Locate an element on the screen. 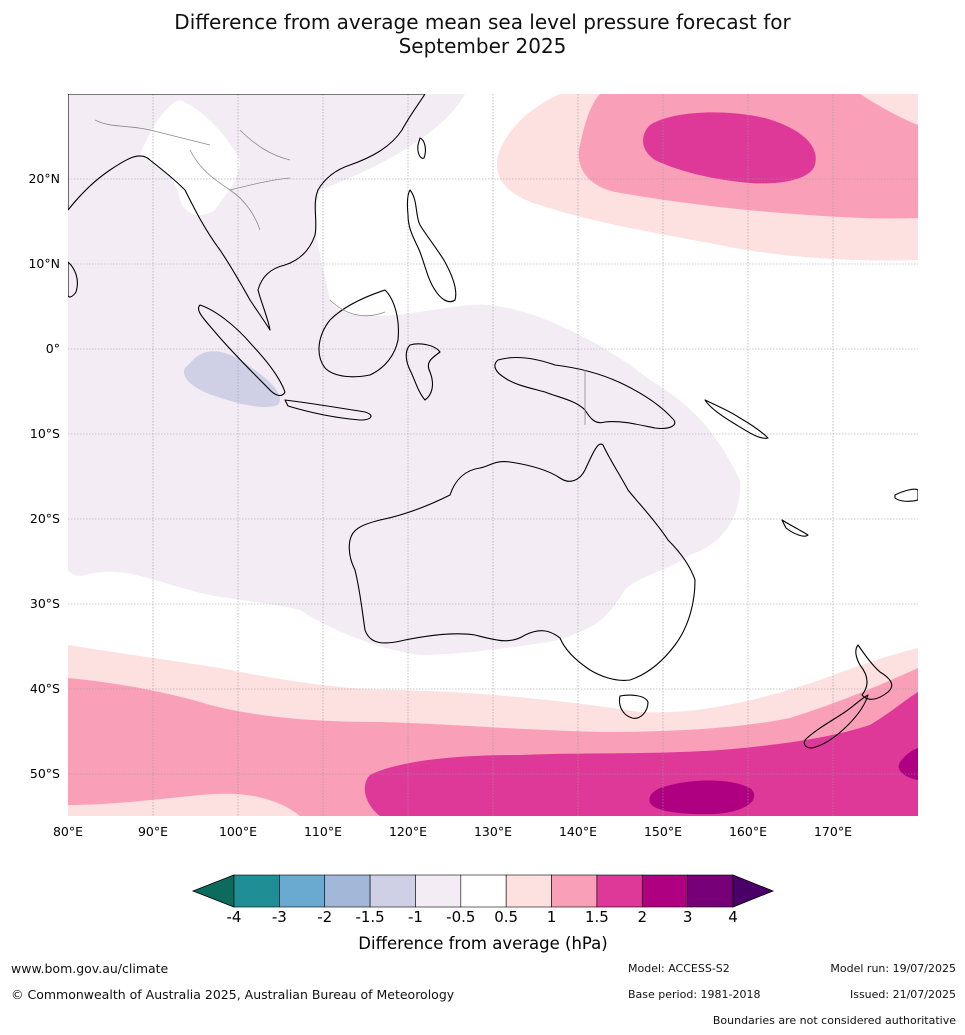  base-period: Base period: 1981-2018 is located at coordinates (694, 994).